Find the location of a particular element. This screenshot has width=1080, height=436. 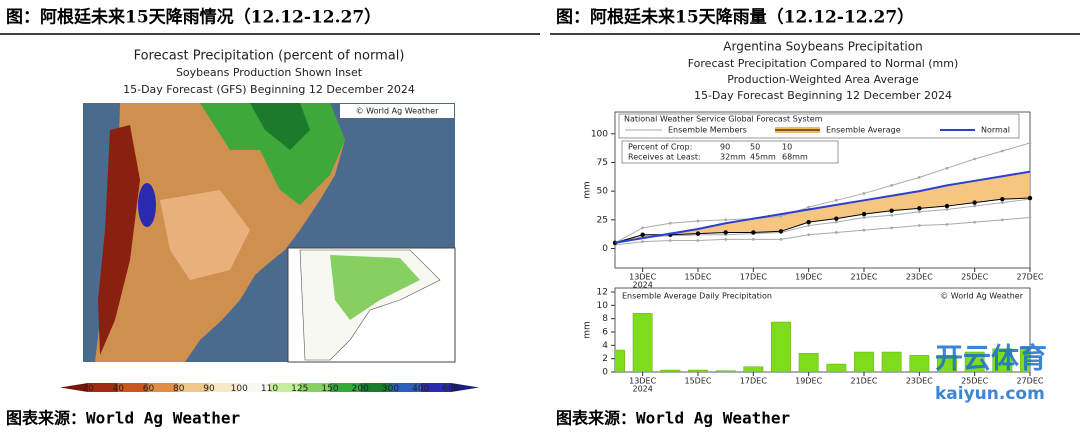

year-label: 2024 is located at coordinates (642, 389).